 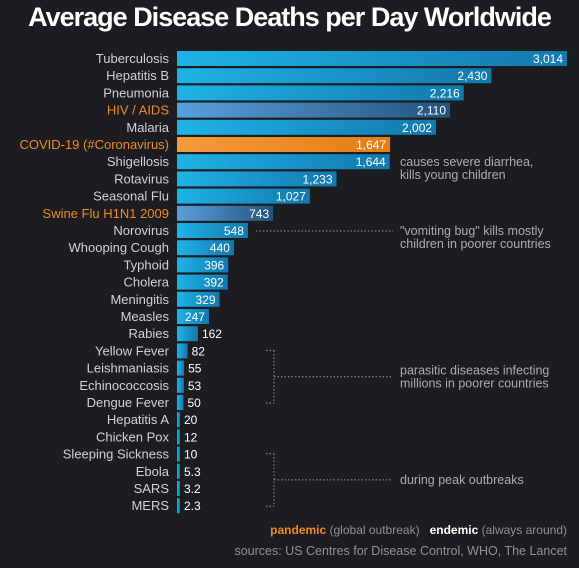 I want to click on value-label-malaria: 2,002, so click(x=417, y=128).